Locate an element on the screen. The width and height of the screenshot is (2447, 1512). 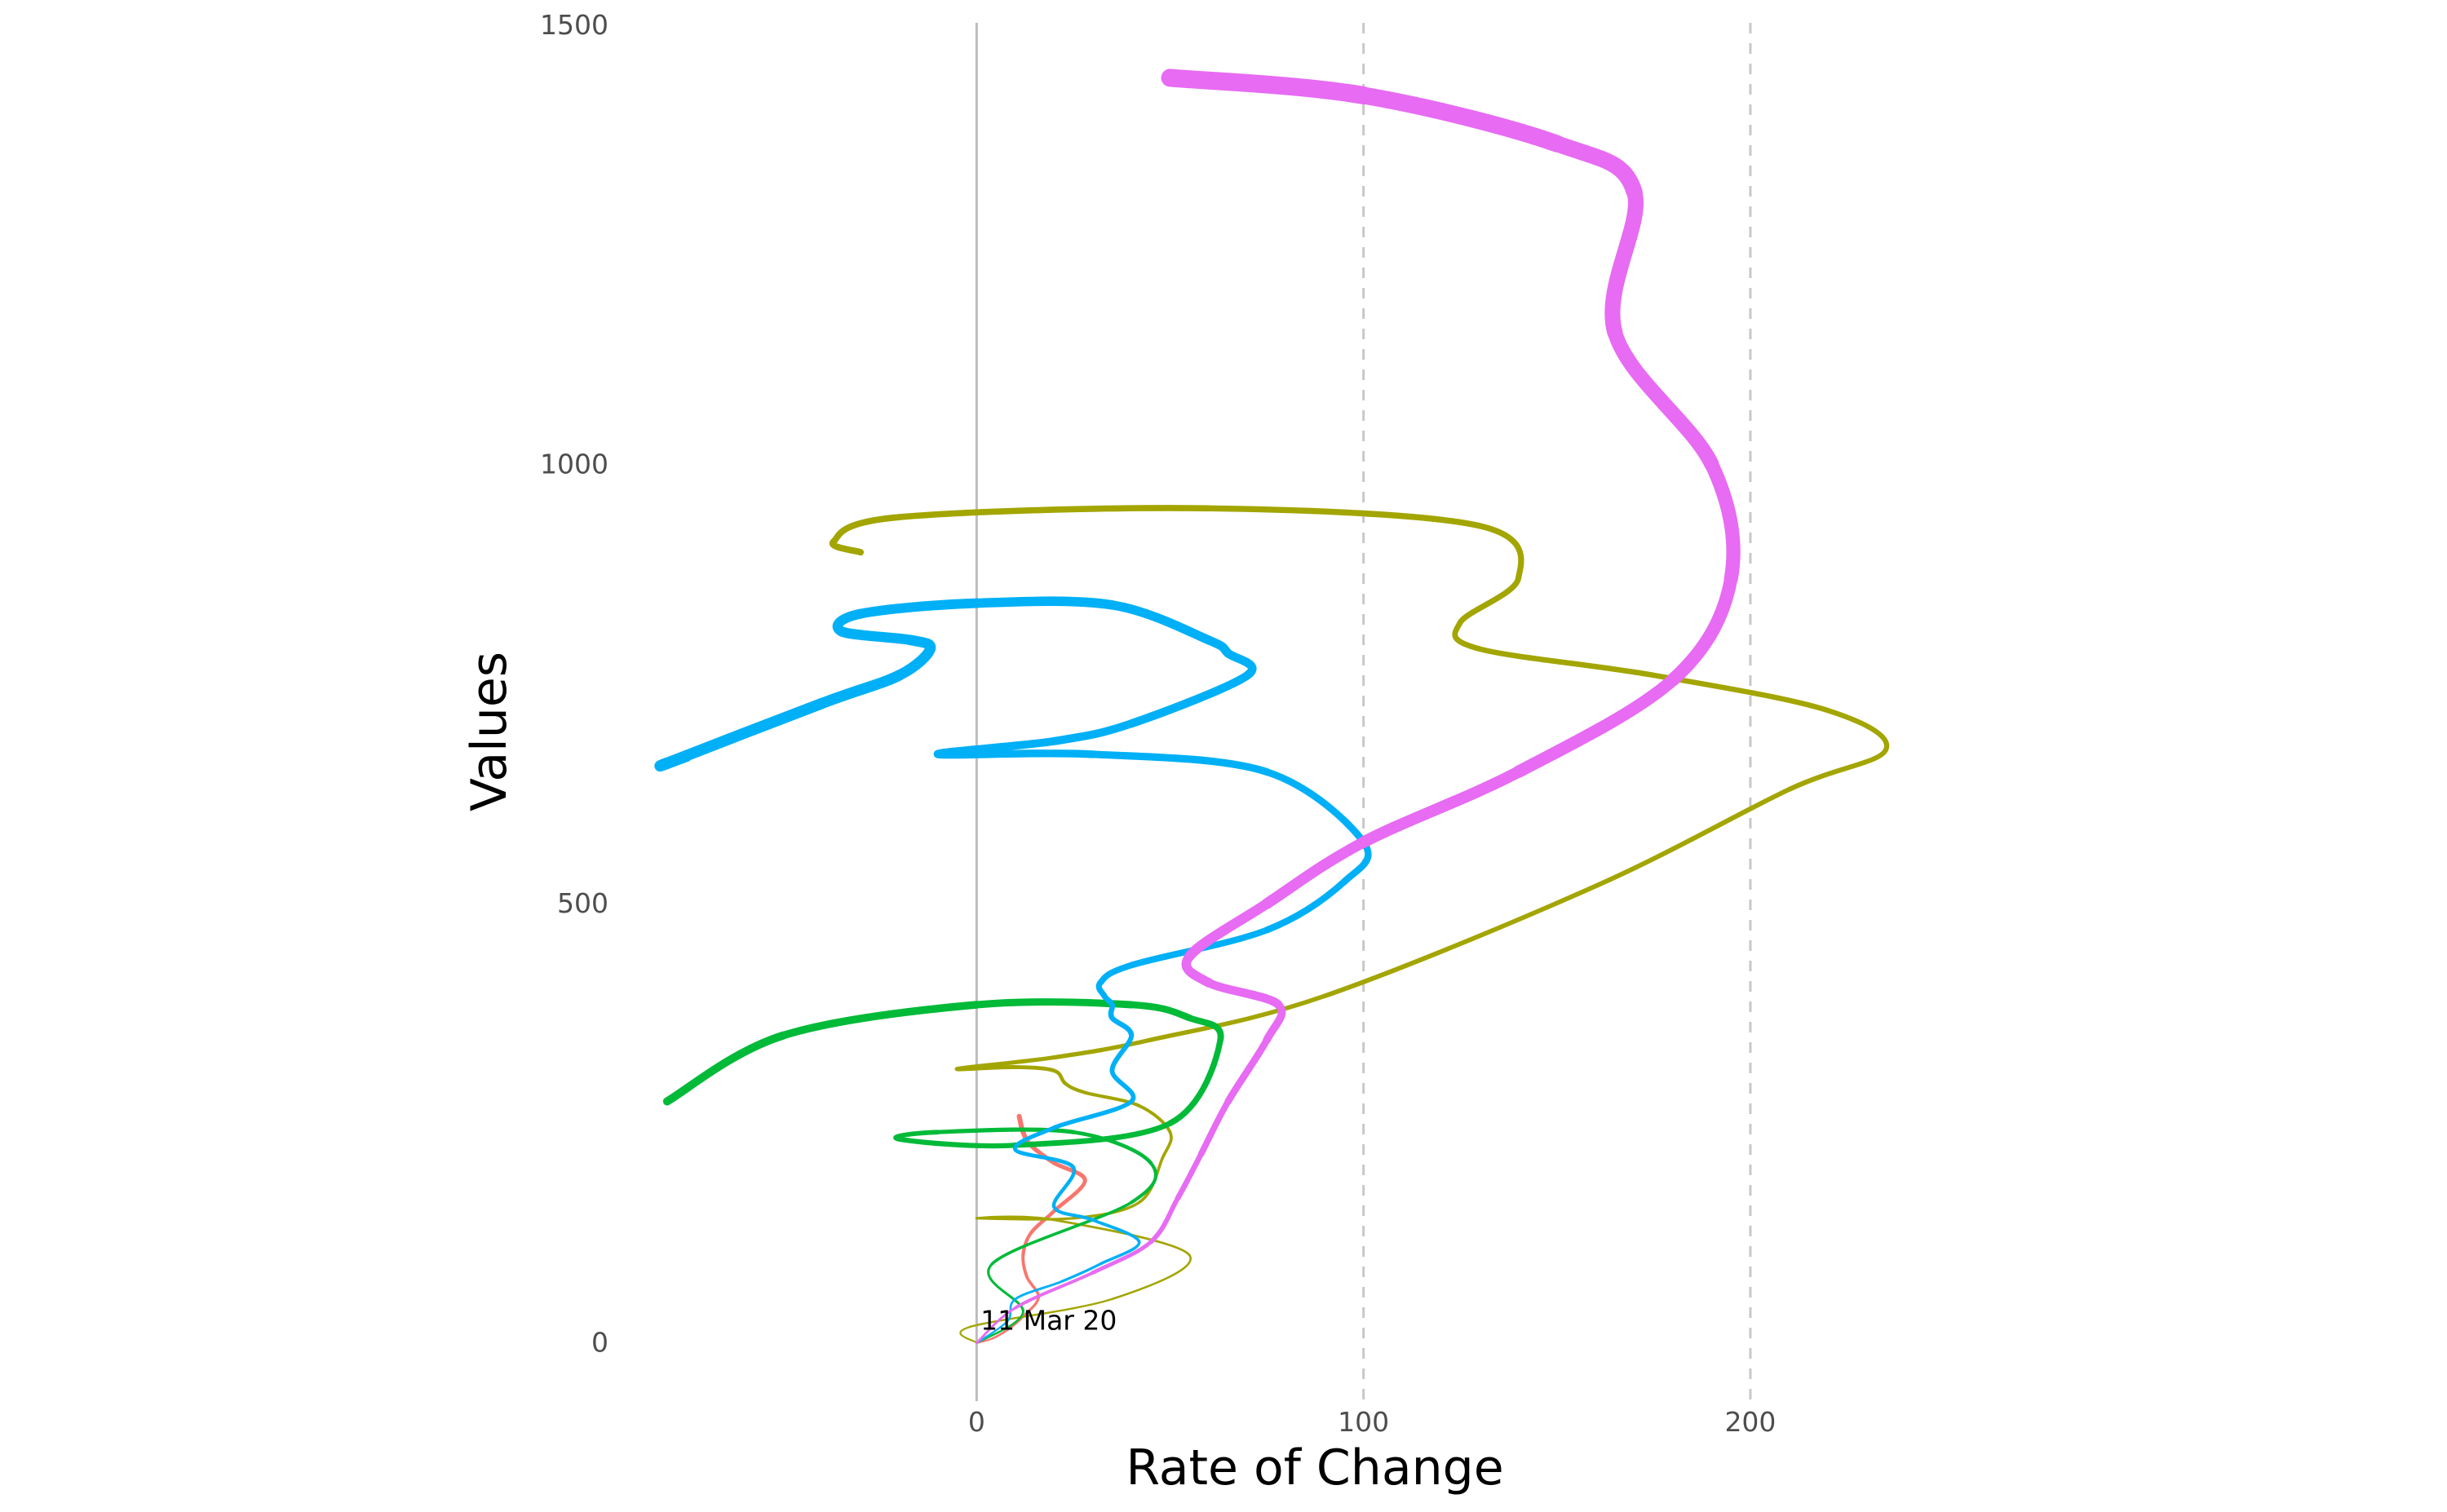
y-tick-label: 1500 is located at coordinates (574, 25).